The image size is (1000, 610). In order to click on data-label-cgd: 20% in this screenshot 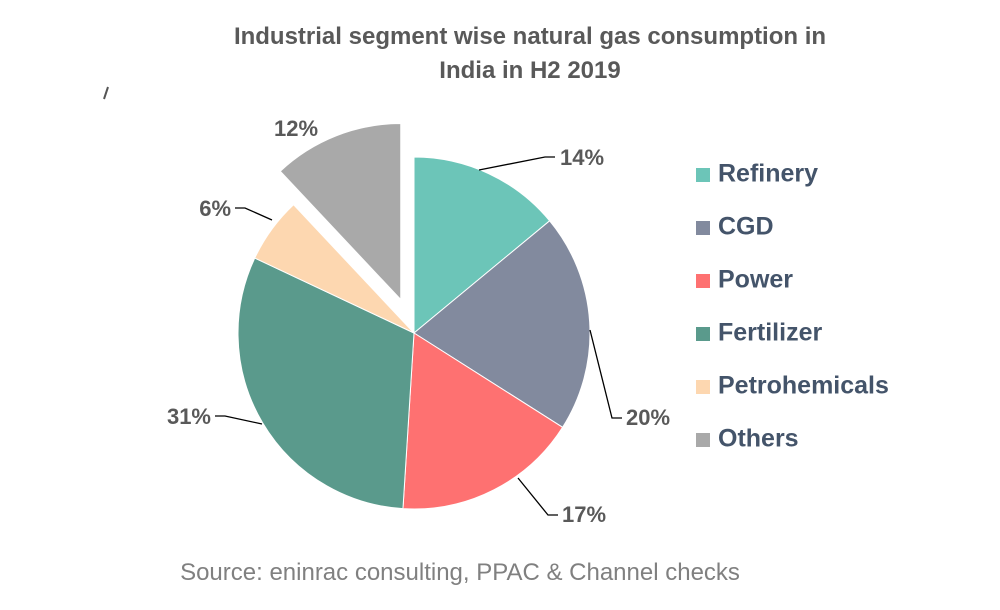, I will do `click(648, 417)`.